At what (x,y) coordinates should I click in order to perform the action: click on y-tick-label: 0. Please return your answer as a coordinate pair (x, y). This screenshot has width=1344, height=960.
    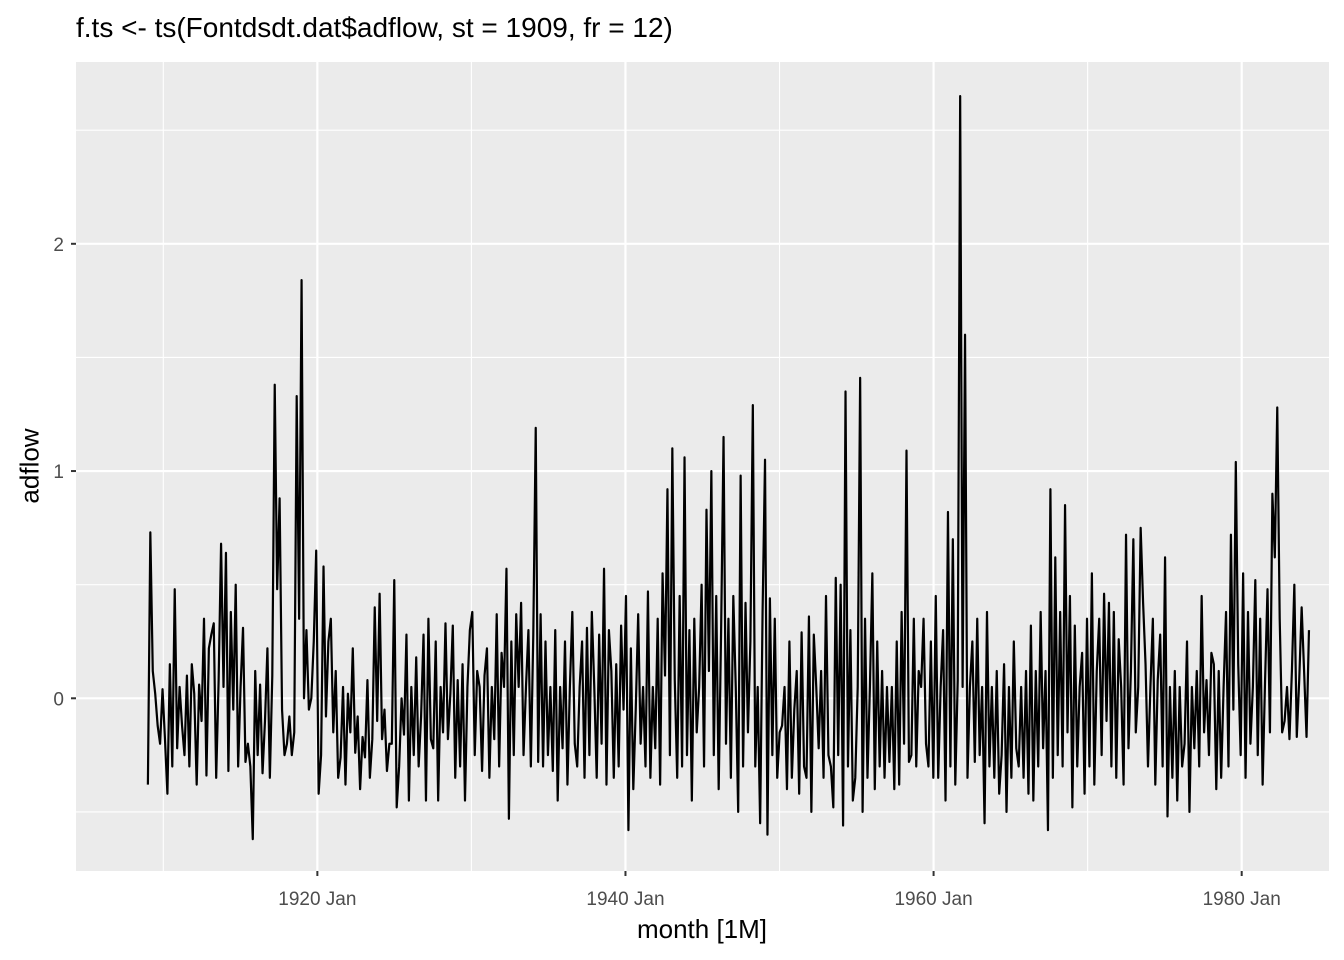
    Looking at the image, I should click on (58, 699).